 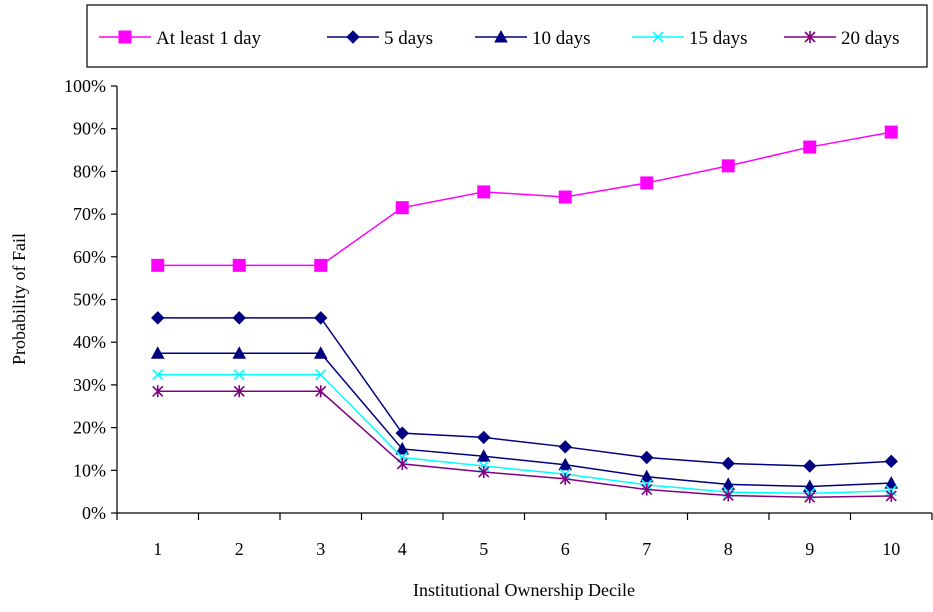 I want to click on legend-entry: 20 days, so click(x=842, y=38).